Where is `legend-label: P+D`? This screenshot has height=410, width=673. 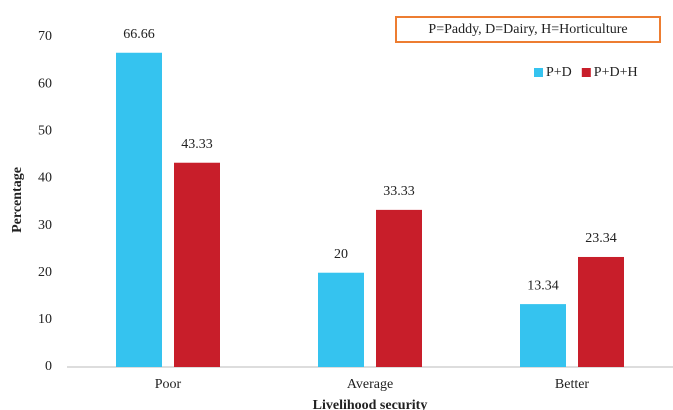 legend-label: P+D is located at coordinates (559, 72).